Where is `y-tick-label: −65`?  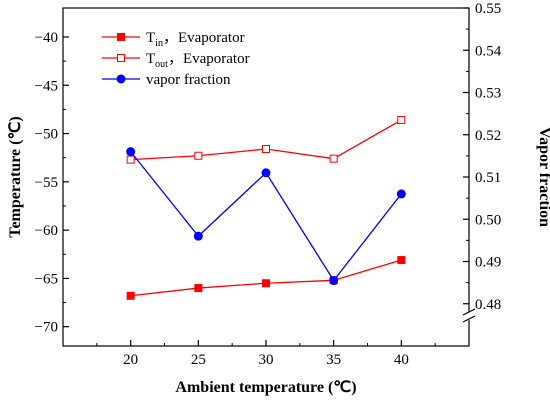 y-tick-label: −65 is located at coordinates (46, 279).